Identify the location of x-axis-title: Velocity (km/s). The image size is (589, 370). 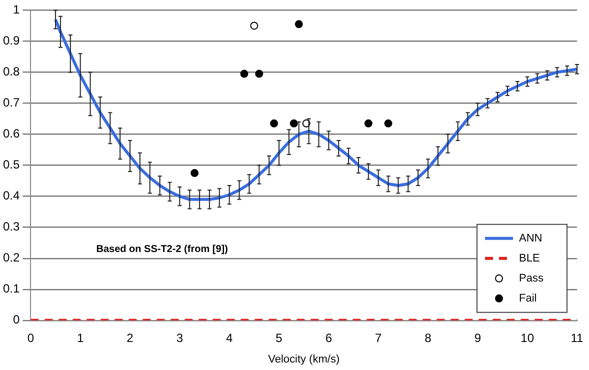
(304, 359).